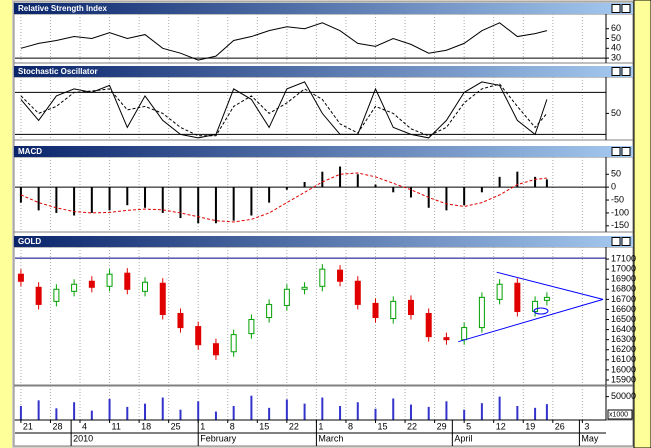 This screenshot has height=448, width=651. Describe the element at coordinates (83, 438) in the screenshot. I see `month-label: 2010` at that location.